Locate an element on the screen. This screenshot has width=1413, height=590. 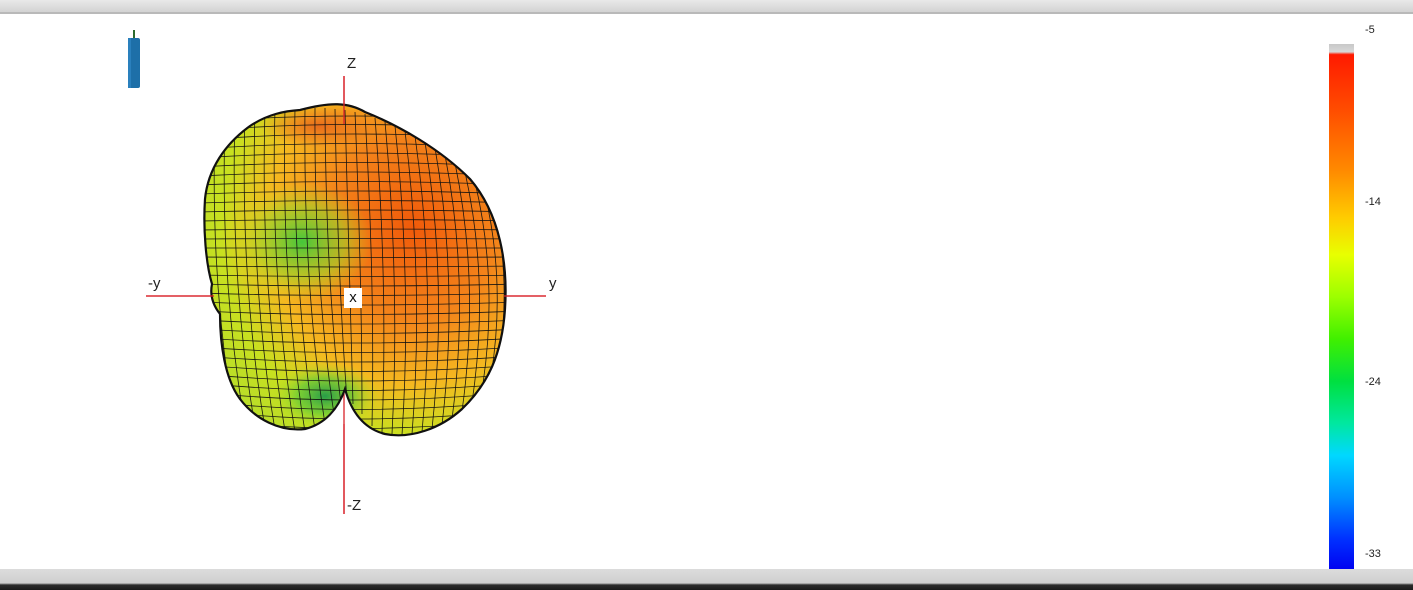
window-top-border is located at coordinates (706, 7).